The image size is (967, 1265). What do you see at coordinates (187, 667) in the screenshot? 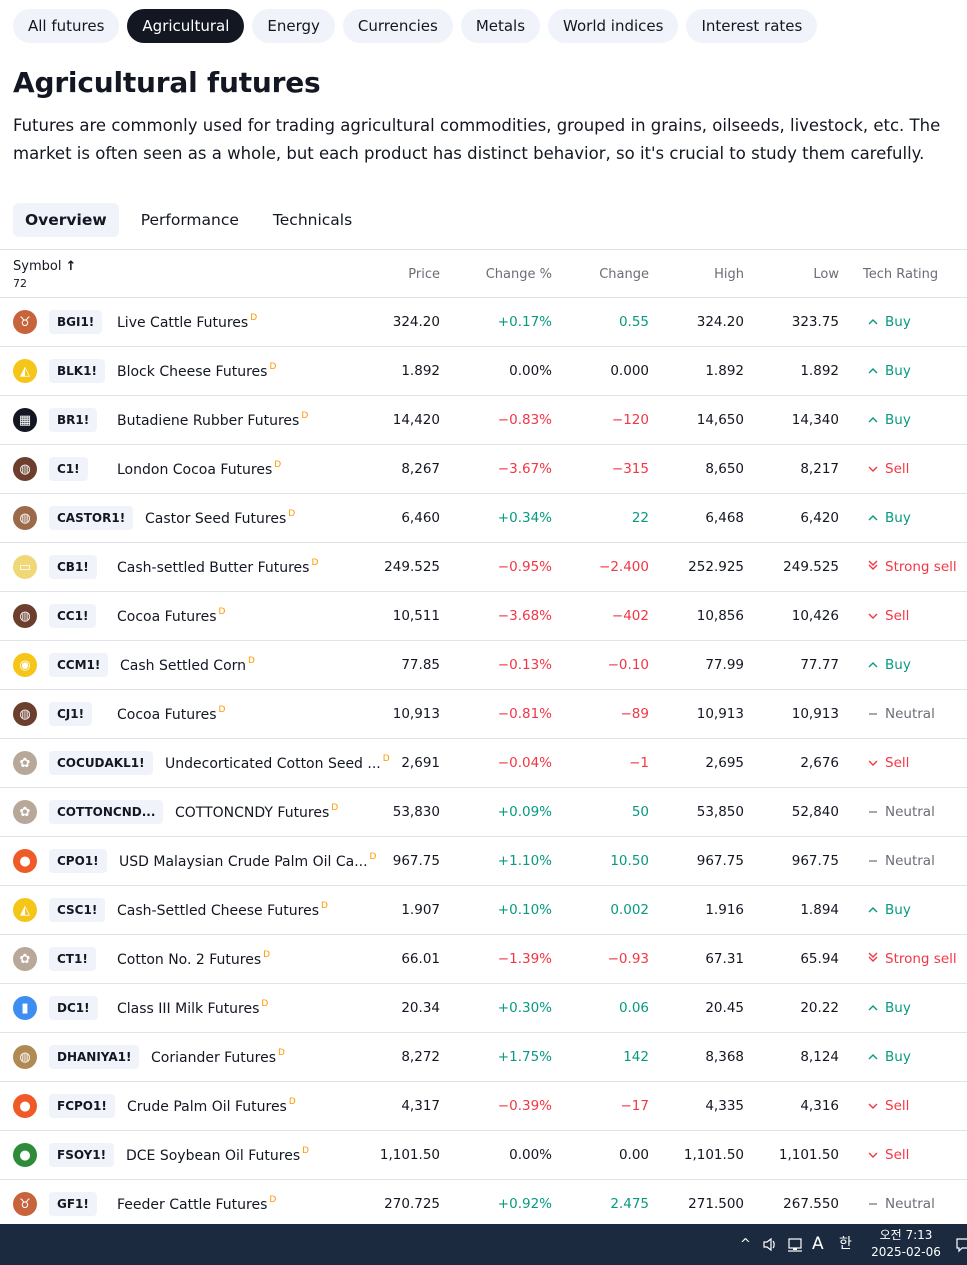
I see `instrument-name: Cash Settled Corn D` at bounding box center [187, 667].